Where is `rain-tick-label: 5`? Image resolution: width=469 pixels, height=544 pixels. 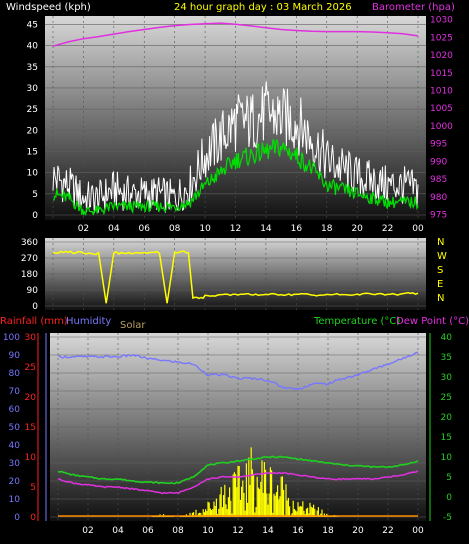
rain-tick-label: 5 is located at coordinates (33, 488).